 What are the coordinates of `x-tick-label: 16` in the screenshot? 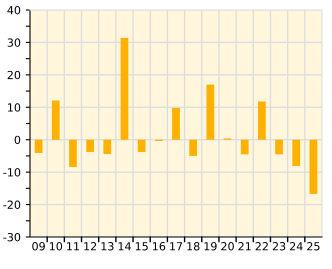 It's located at (159, 246).